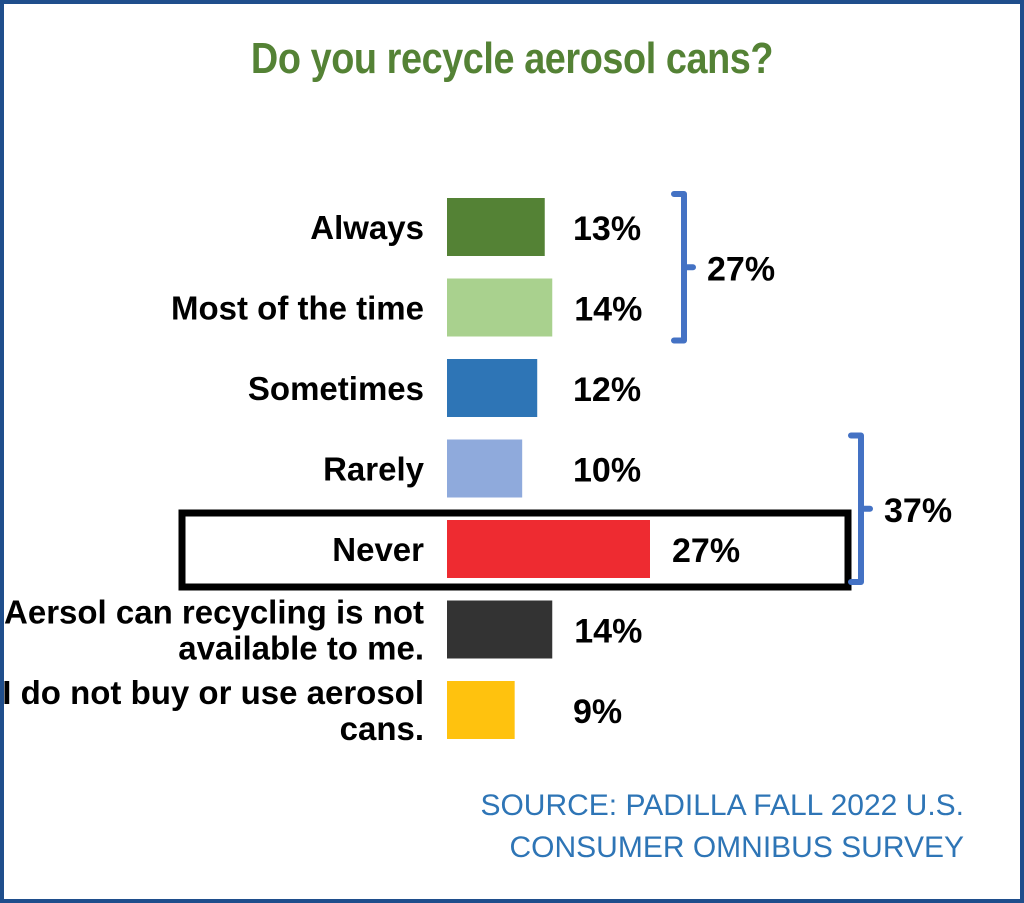 This screenshot has width=1024, height=903. Describe the element at coordinates (336, 388) in the screenshot. I see `category-label-3: Sometimes` at that location.